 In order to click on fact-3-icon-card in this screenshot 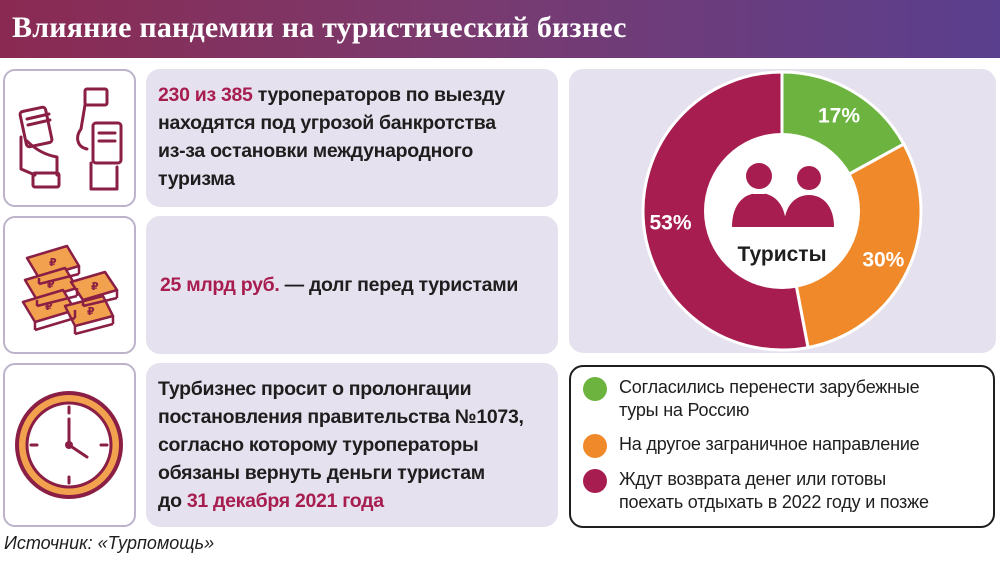, I will do `click(69, 445)`.